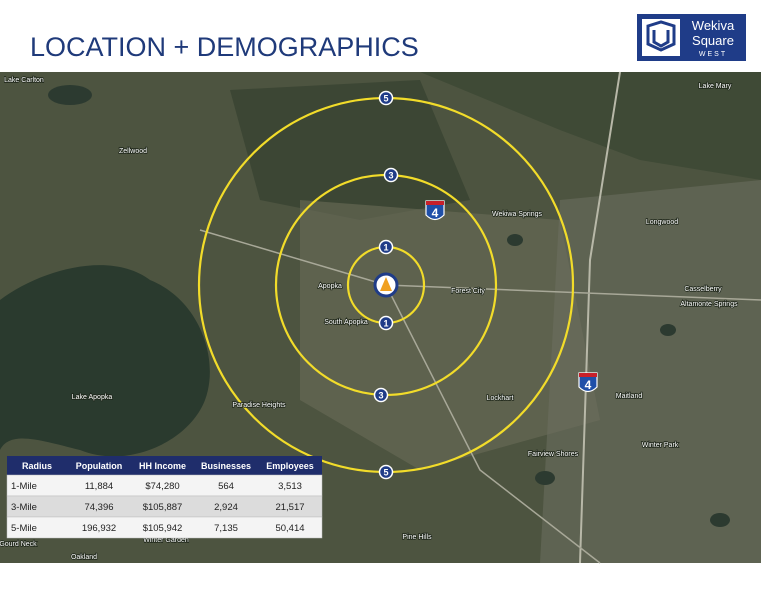  What do you see at coordinates (289, 507) in the screenshot?
I see `table-cell: 21,517` at bounding box center [289, 507].